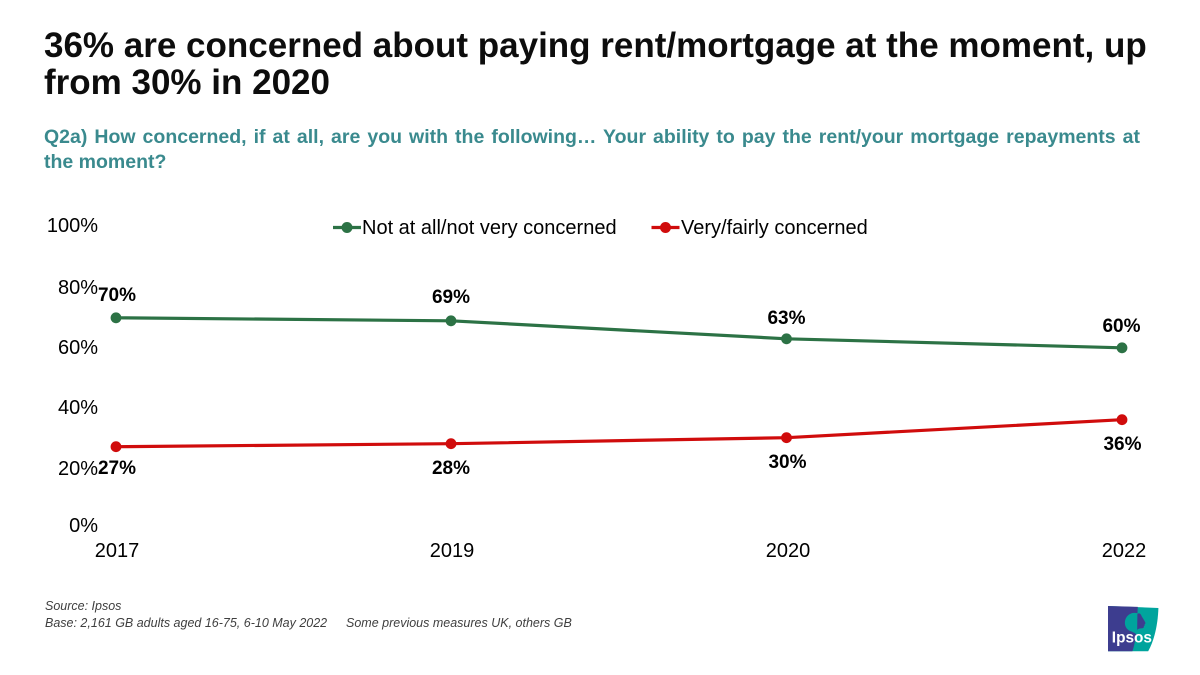  What do you see at coordinates (1132, 637) in the screenshot?
I see `svg-text: Ipsos` at bounding box center [1132, 637].